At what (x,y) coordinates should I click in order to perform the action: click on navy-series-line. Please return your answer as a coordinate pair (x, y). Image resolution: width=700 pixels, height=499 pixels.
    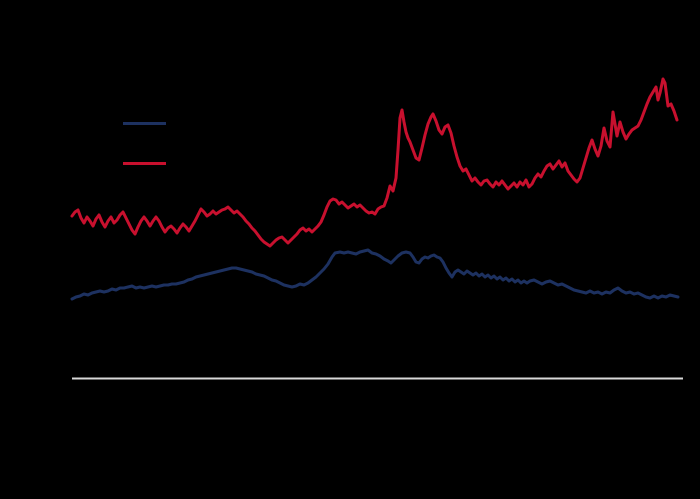
    Looking at the image, I should click on (375, 274).